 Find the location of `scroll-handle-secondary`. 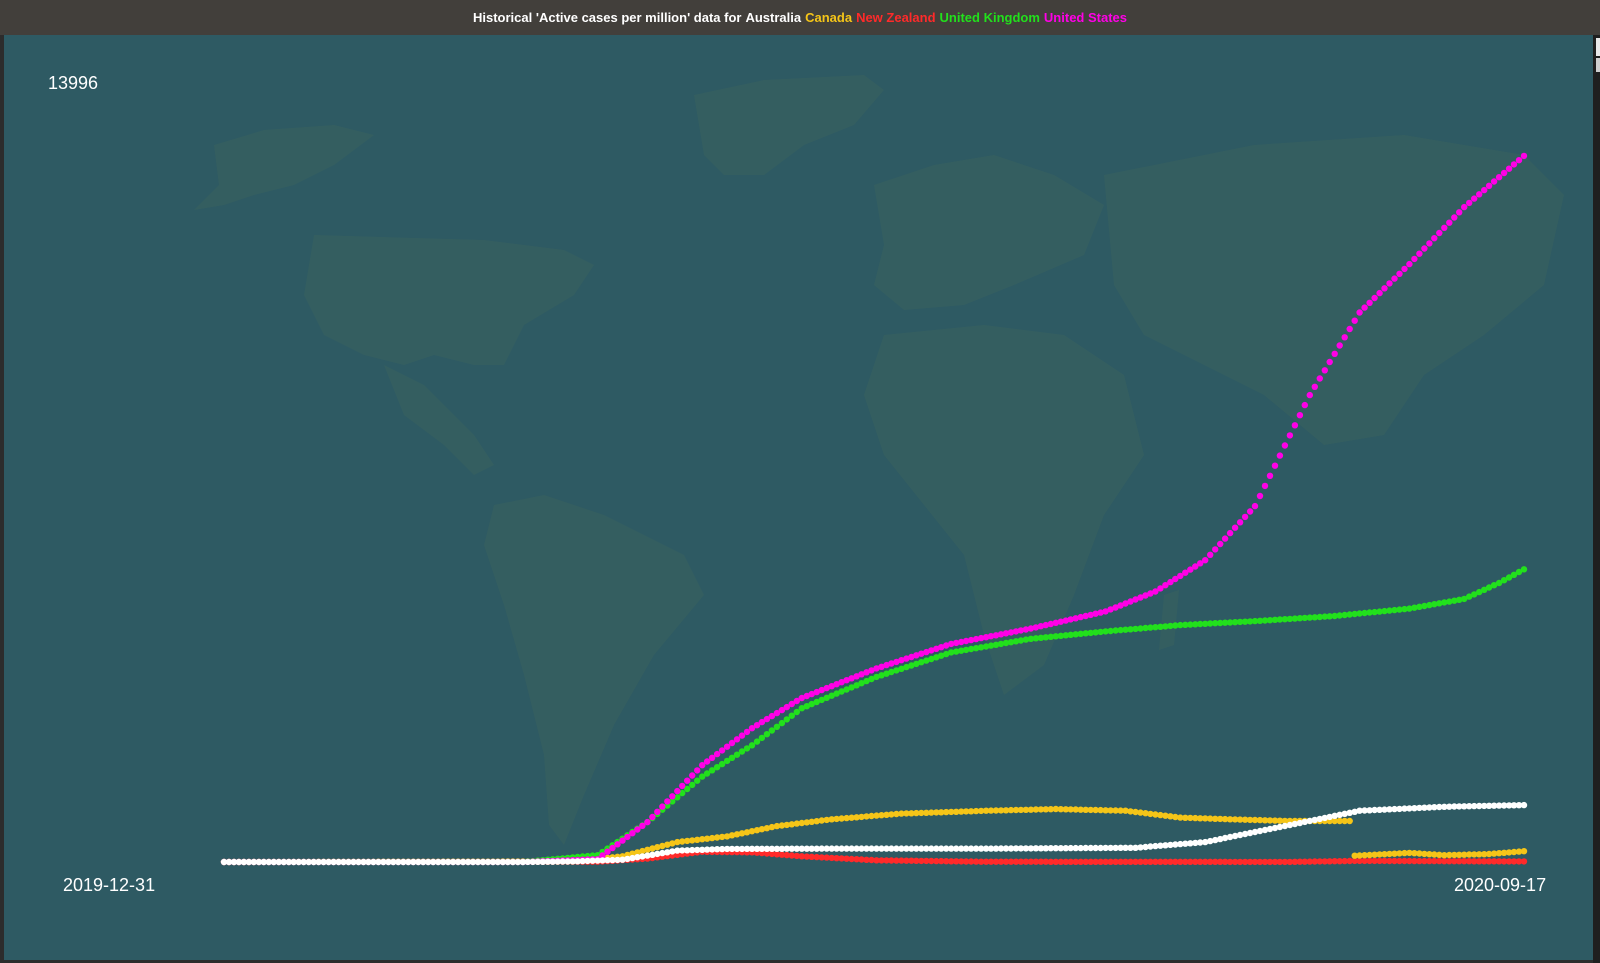

scroll-handle-secondary is located at coordinates (1598, 65).